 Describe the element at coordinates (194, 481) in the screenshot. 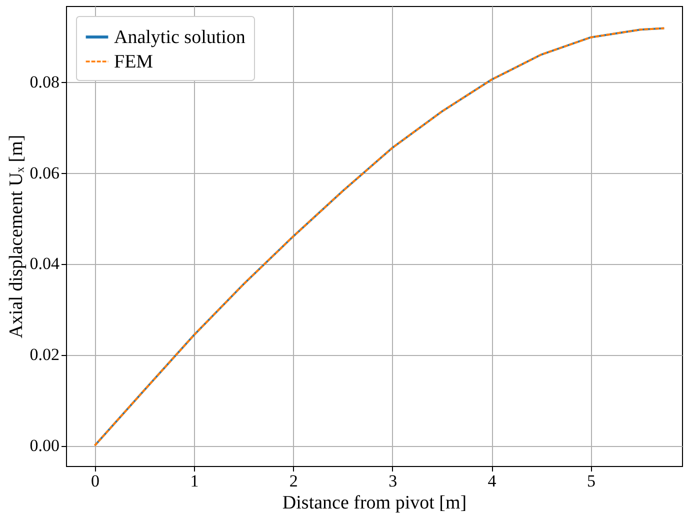

I see `x-tick-label: 1` at that location.